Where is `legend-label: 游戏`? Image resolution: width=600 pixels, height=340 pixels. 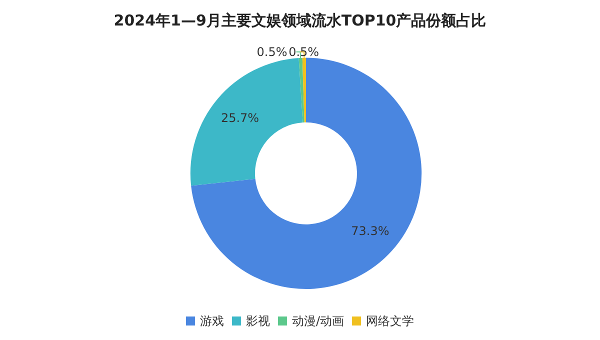
legend-label: 游戏 is located at coordinates (212, 321).